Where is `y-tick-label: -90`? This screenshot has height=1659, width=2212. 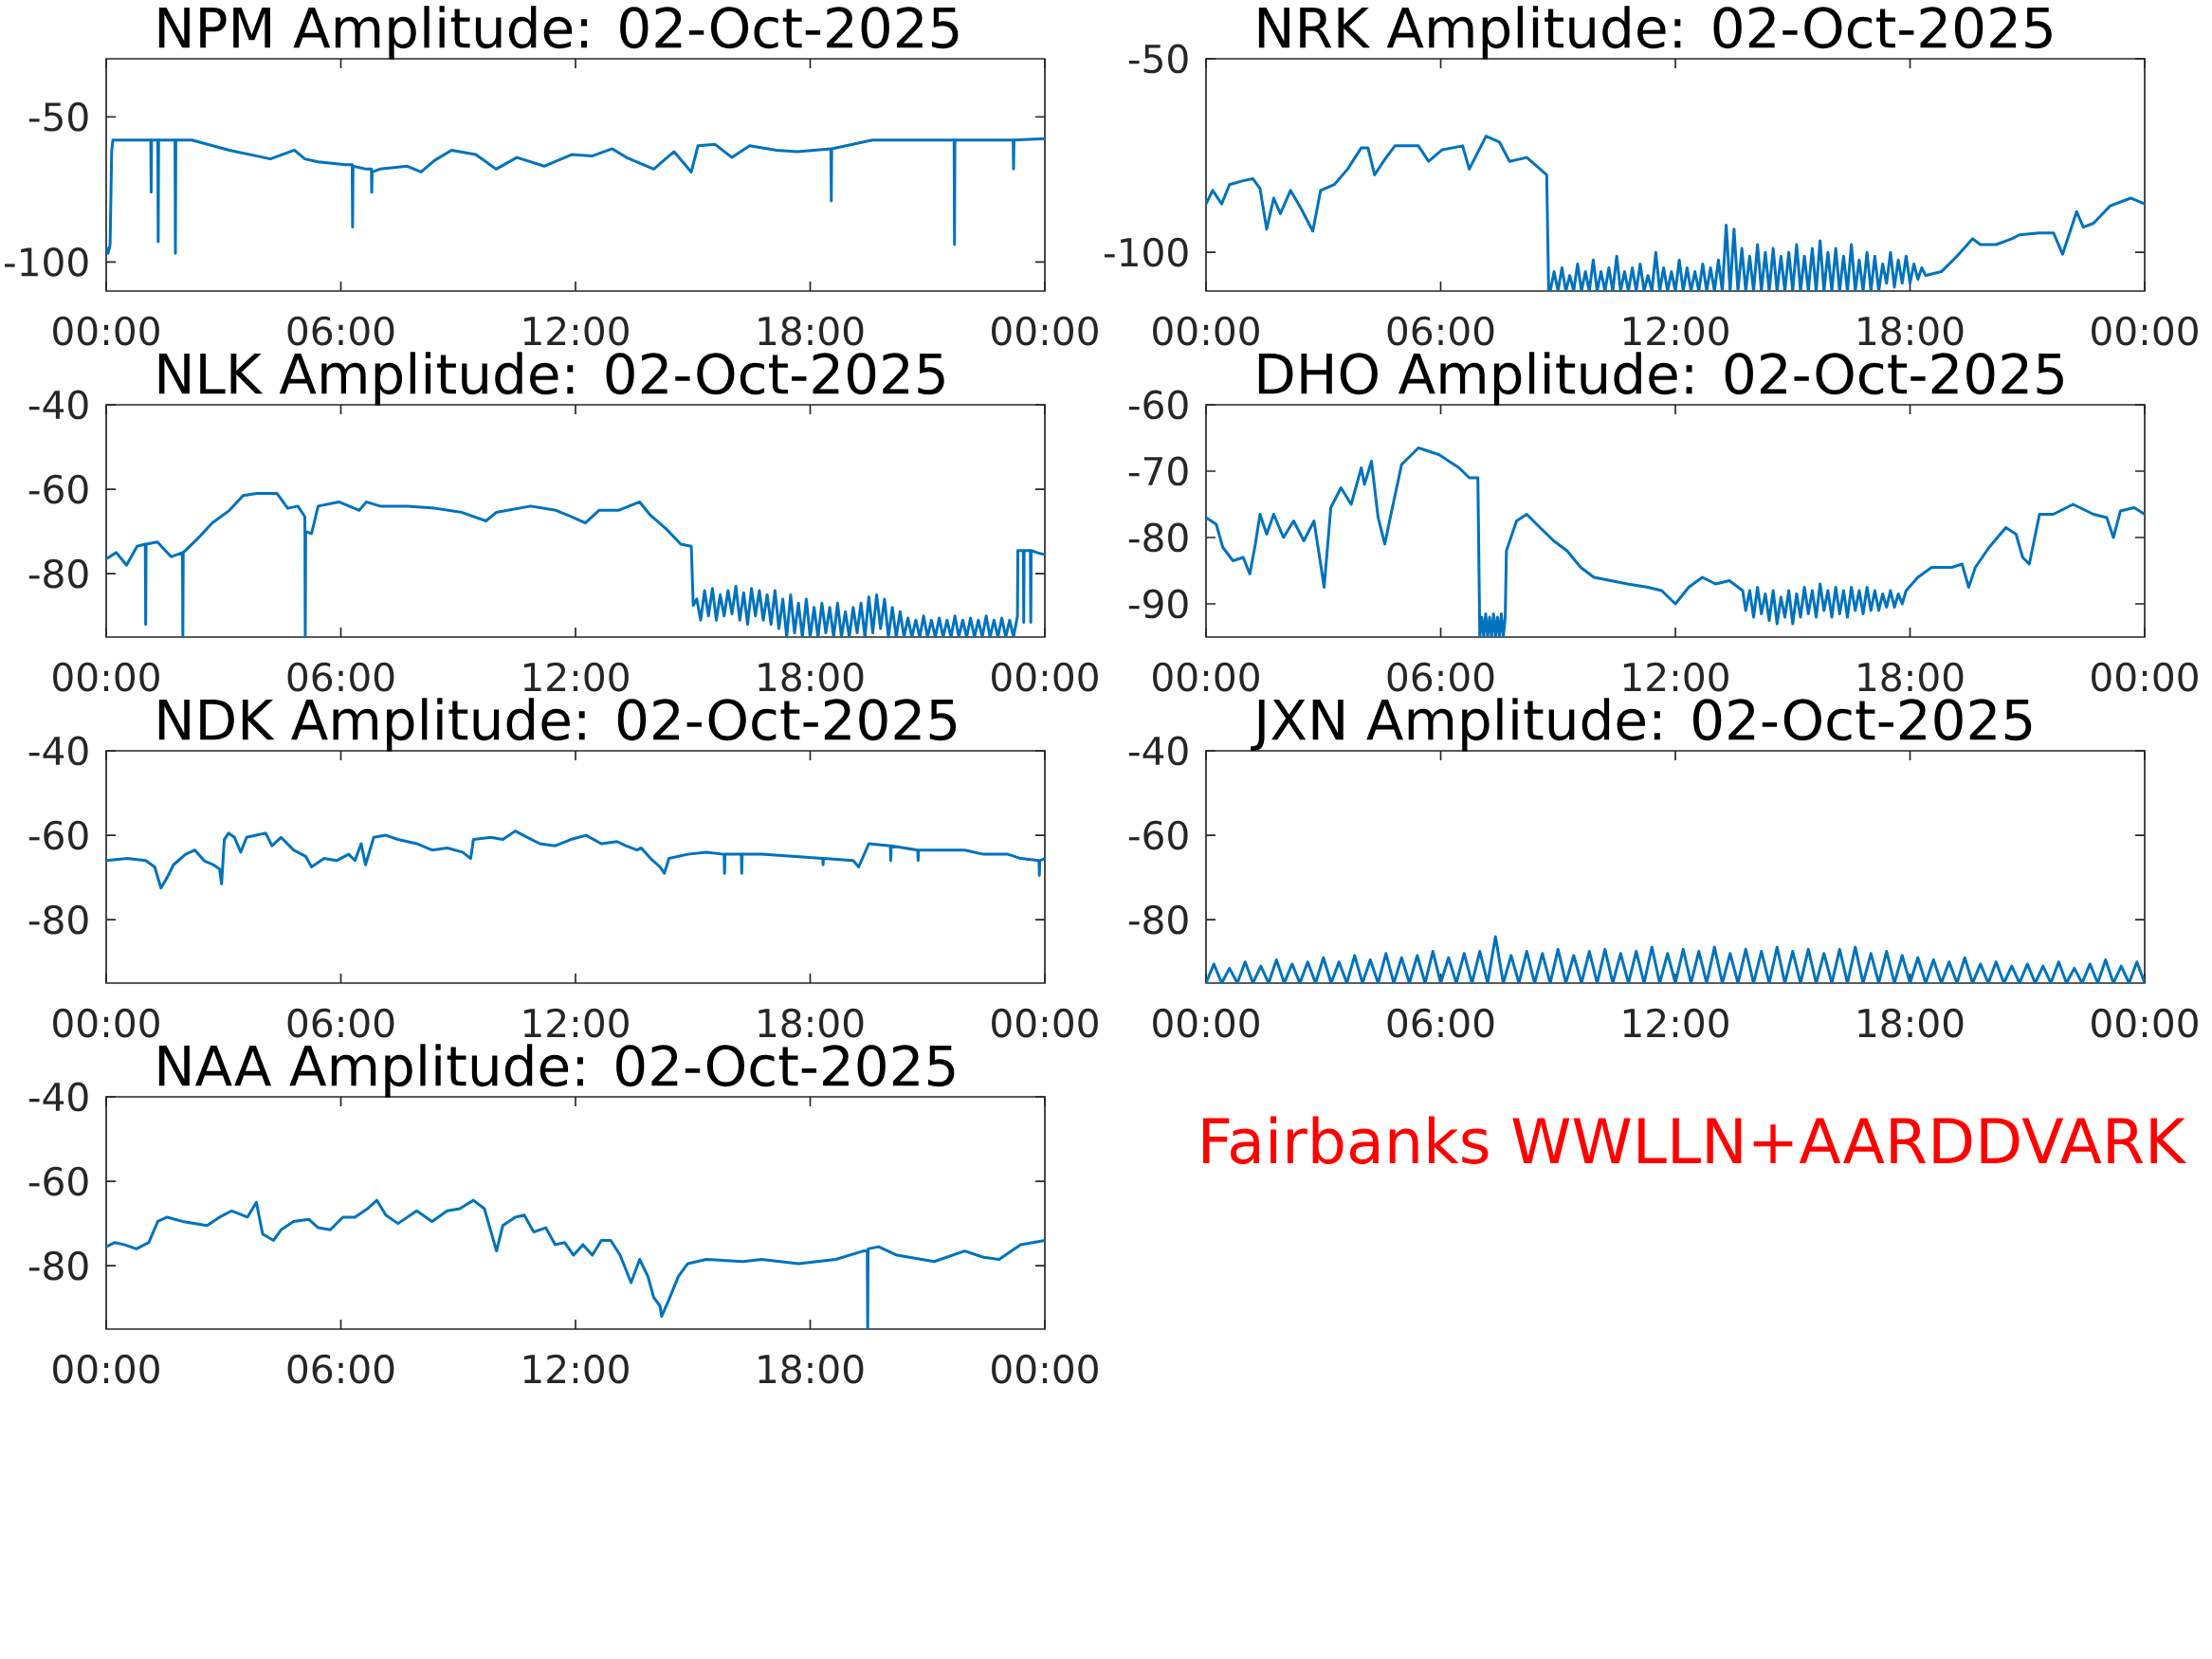 y-tick-label: -90 is located at coordinates (1158, 604).